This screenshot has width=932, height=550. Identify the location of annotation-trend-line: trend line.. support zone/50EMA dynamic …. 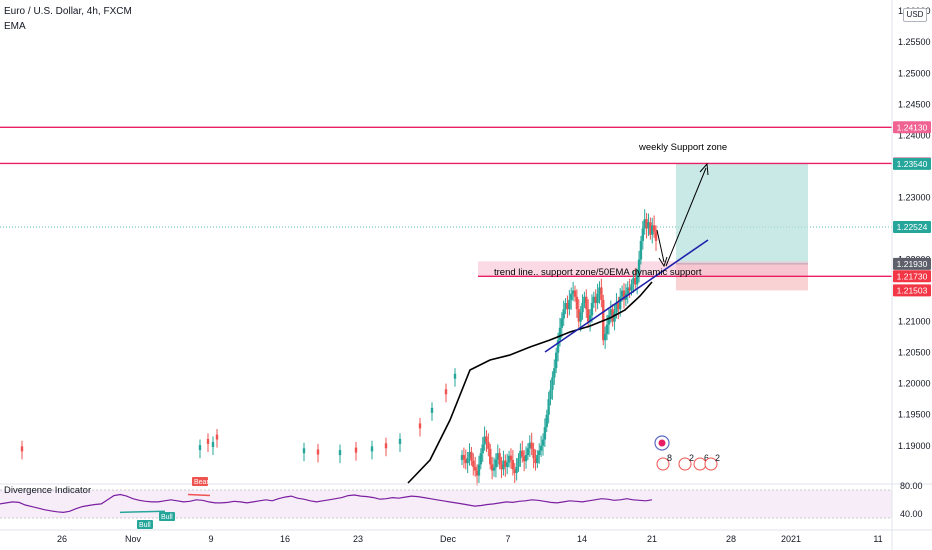
(598, 272).